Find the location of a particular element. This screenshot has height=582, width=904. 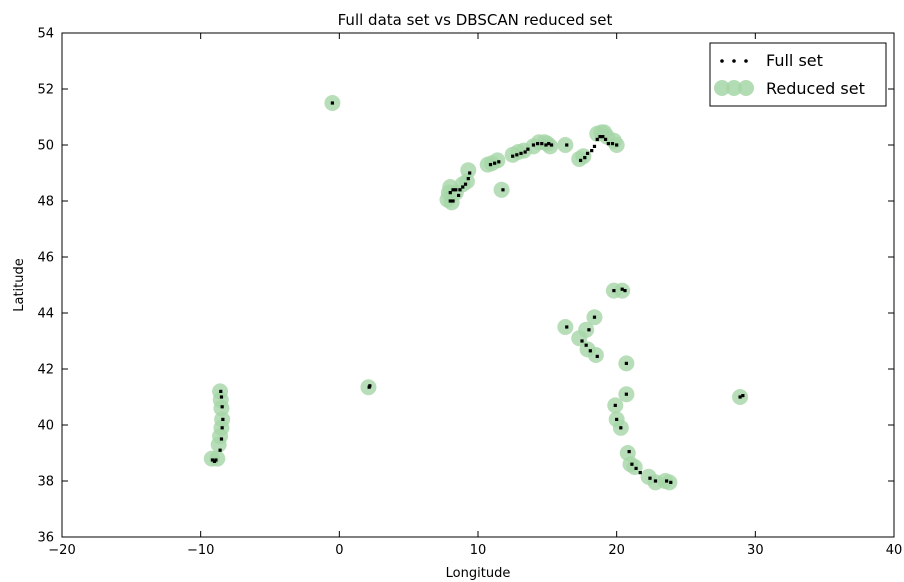

y-tick-label: 38 is located at coordinates (45, 482).